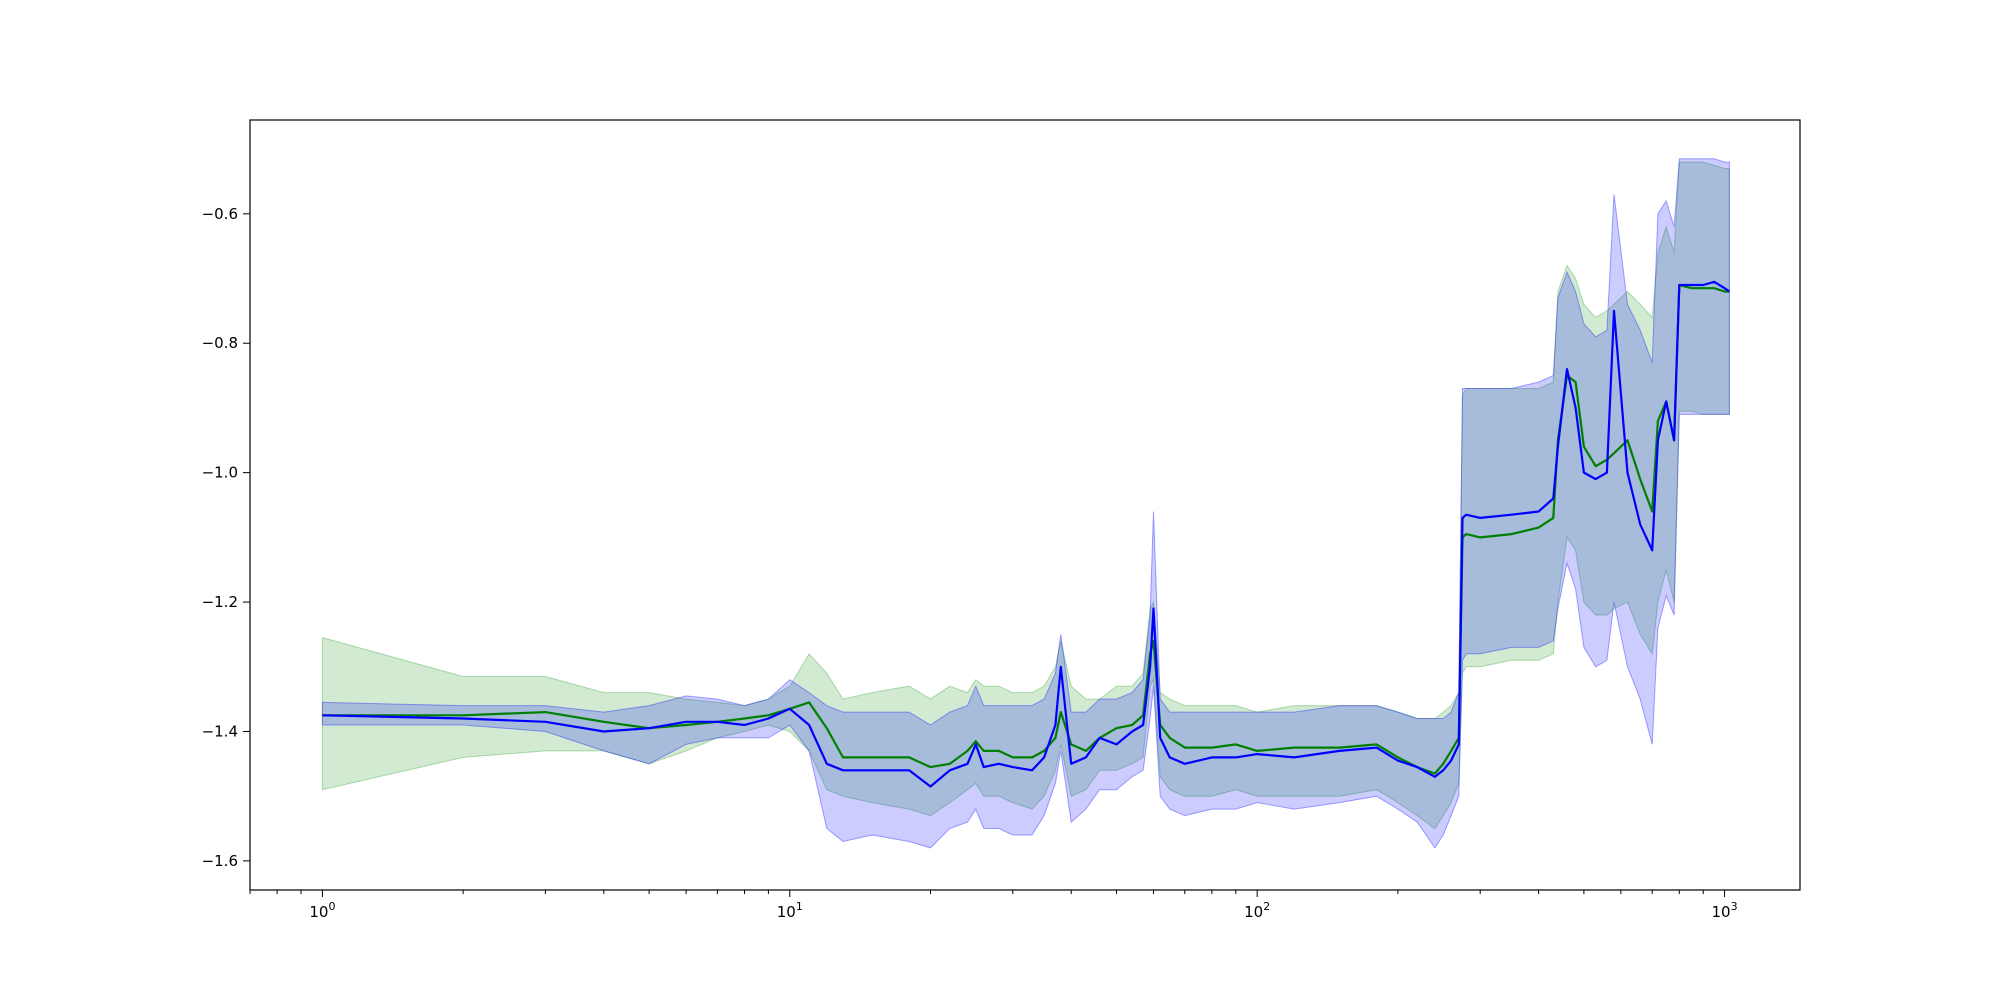  I want to click on x-axis: 10⁰ 10¹ 10² 10³, so click(993, 905).